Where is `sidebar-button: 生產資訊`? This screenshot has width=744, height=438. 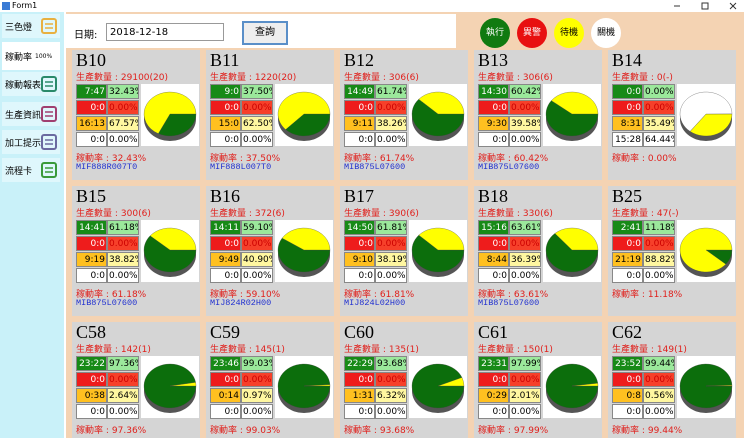
sidebar-button: 生產資訊 is located at coordinates (31, 114).